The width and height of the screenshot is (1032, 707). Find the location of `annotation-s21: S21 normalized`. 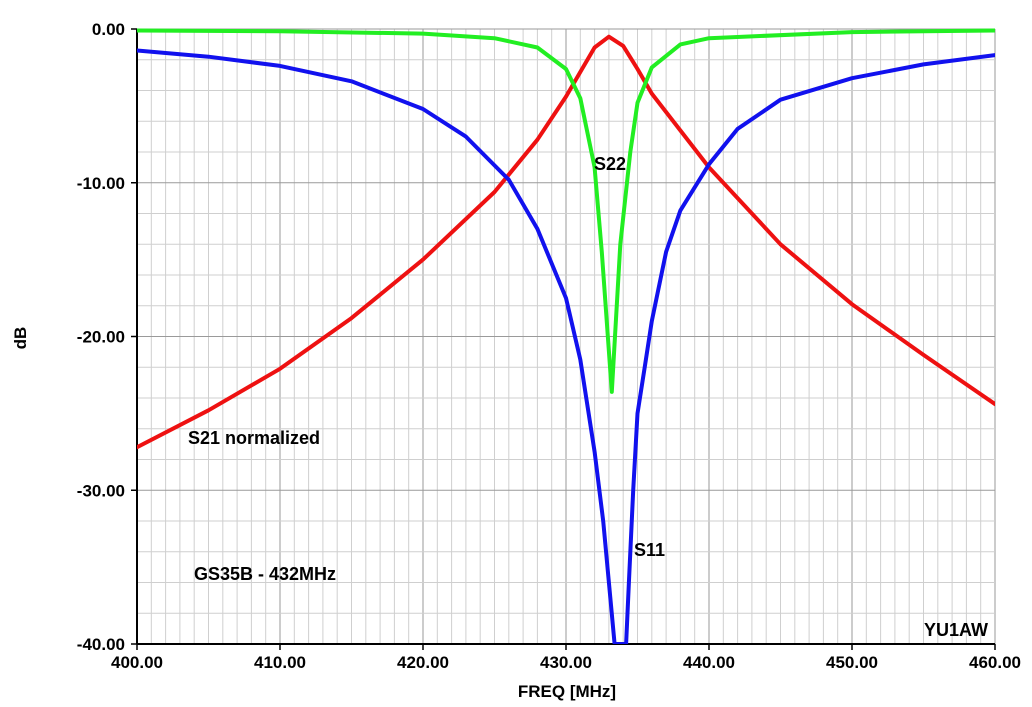

annotation-s21: S21 normalized is located at coordinates (254, 438).